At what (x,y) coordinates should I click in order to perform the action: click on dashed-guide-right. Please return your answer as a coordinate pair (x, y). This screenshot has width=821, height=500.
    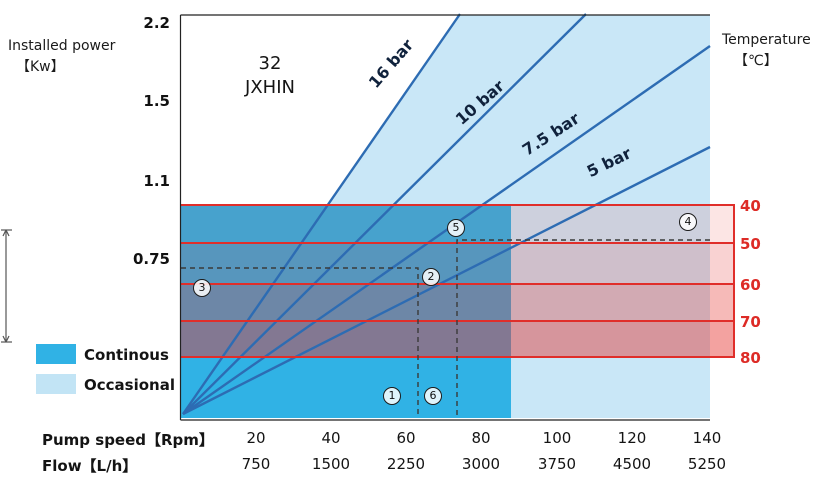
    Looking at the image, I should click on (583, 328).